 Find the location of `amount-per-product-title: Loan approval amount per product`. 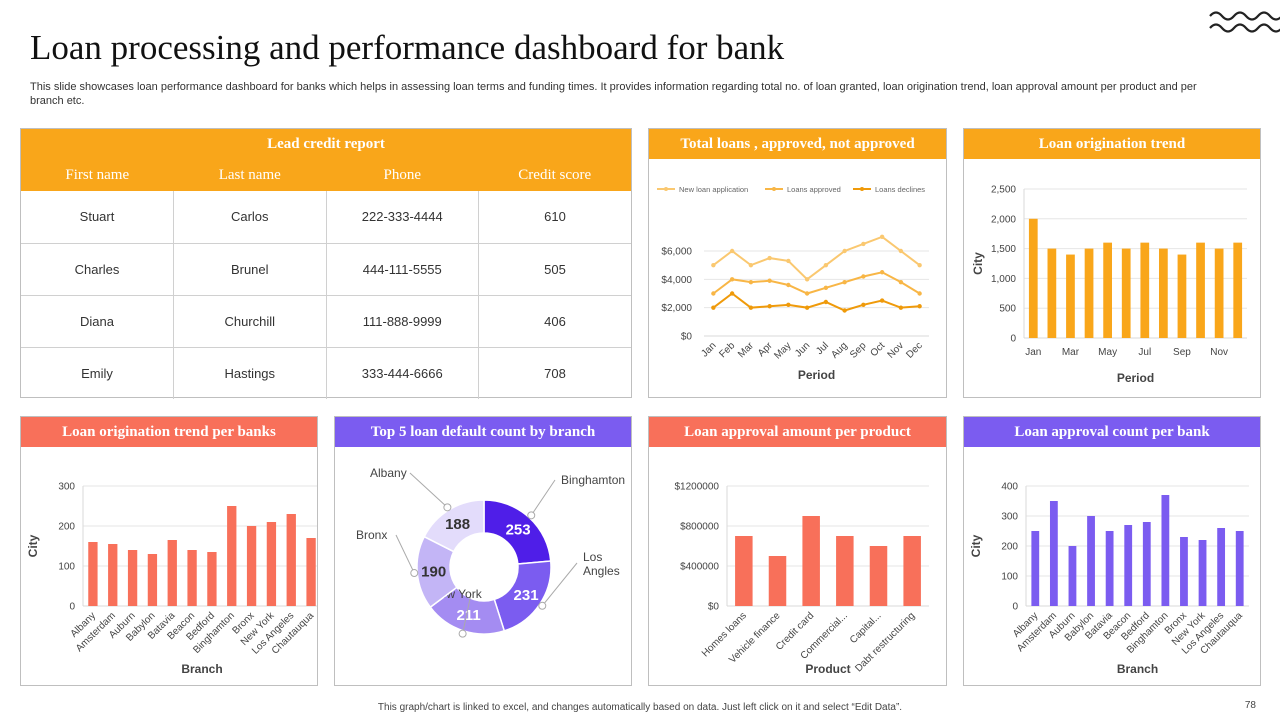

amount-per-product-title: Loan approval amount per product is located at coordinates (797, 432).